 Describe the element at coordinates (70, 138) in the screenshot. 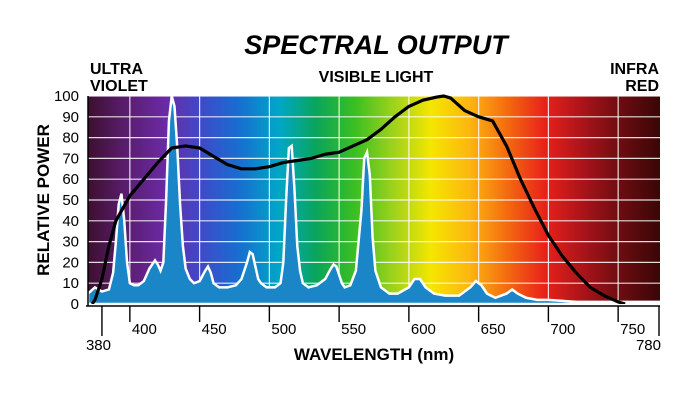

I see `y-tick-label-80: 80` at that location.